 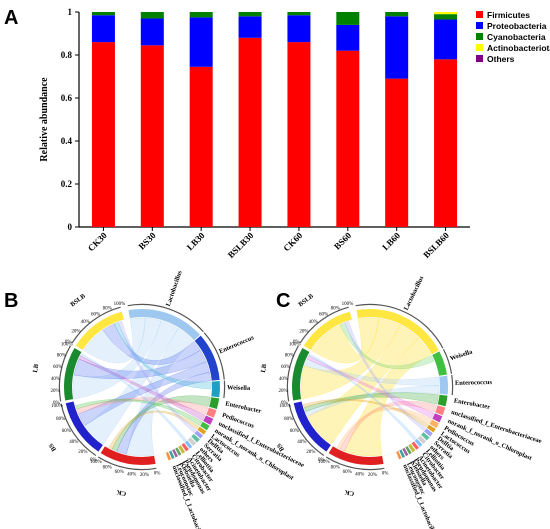 I want to click on bar-bslb30-firmicutes, so click(x=250, y=132).